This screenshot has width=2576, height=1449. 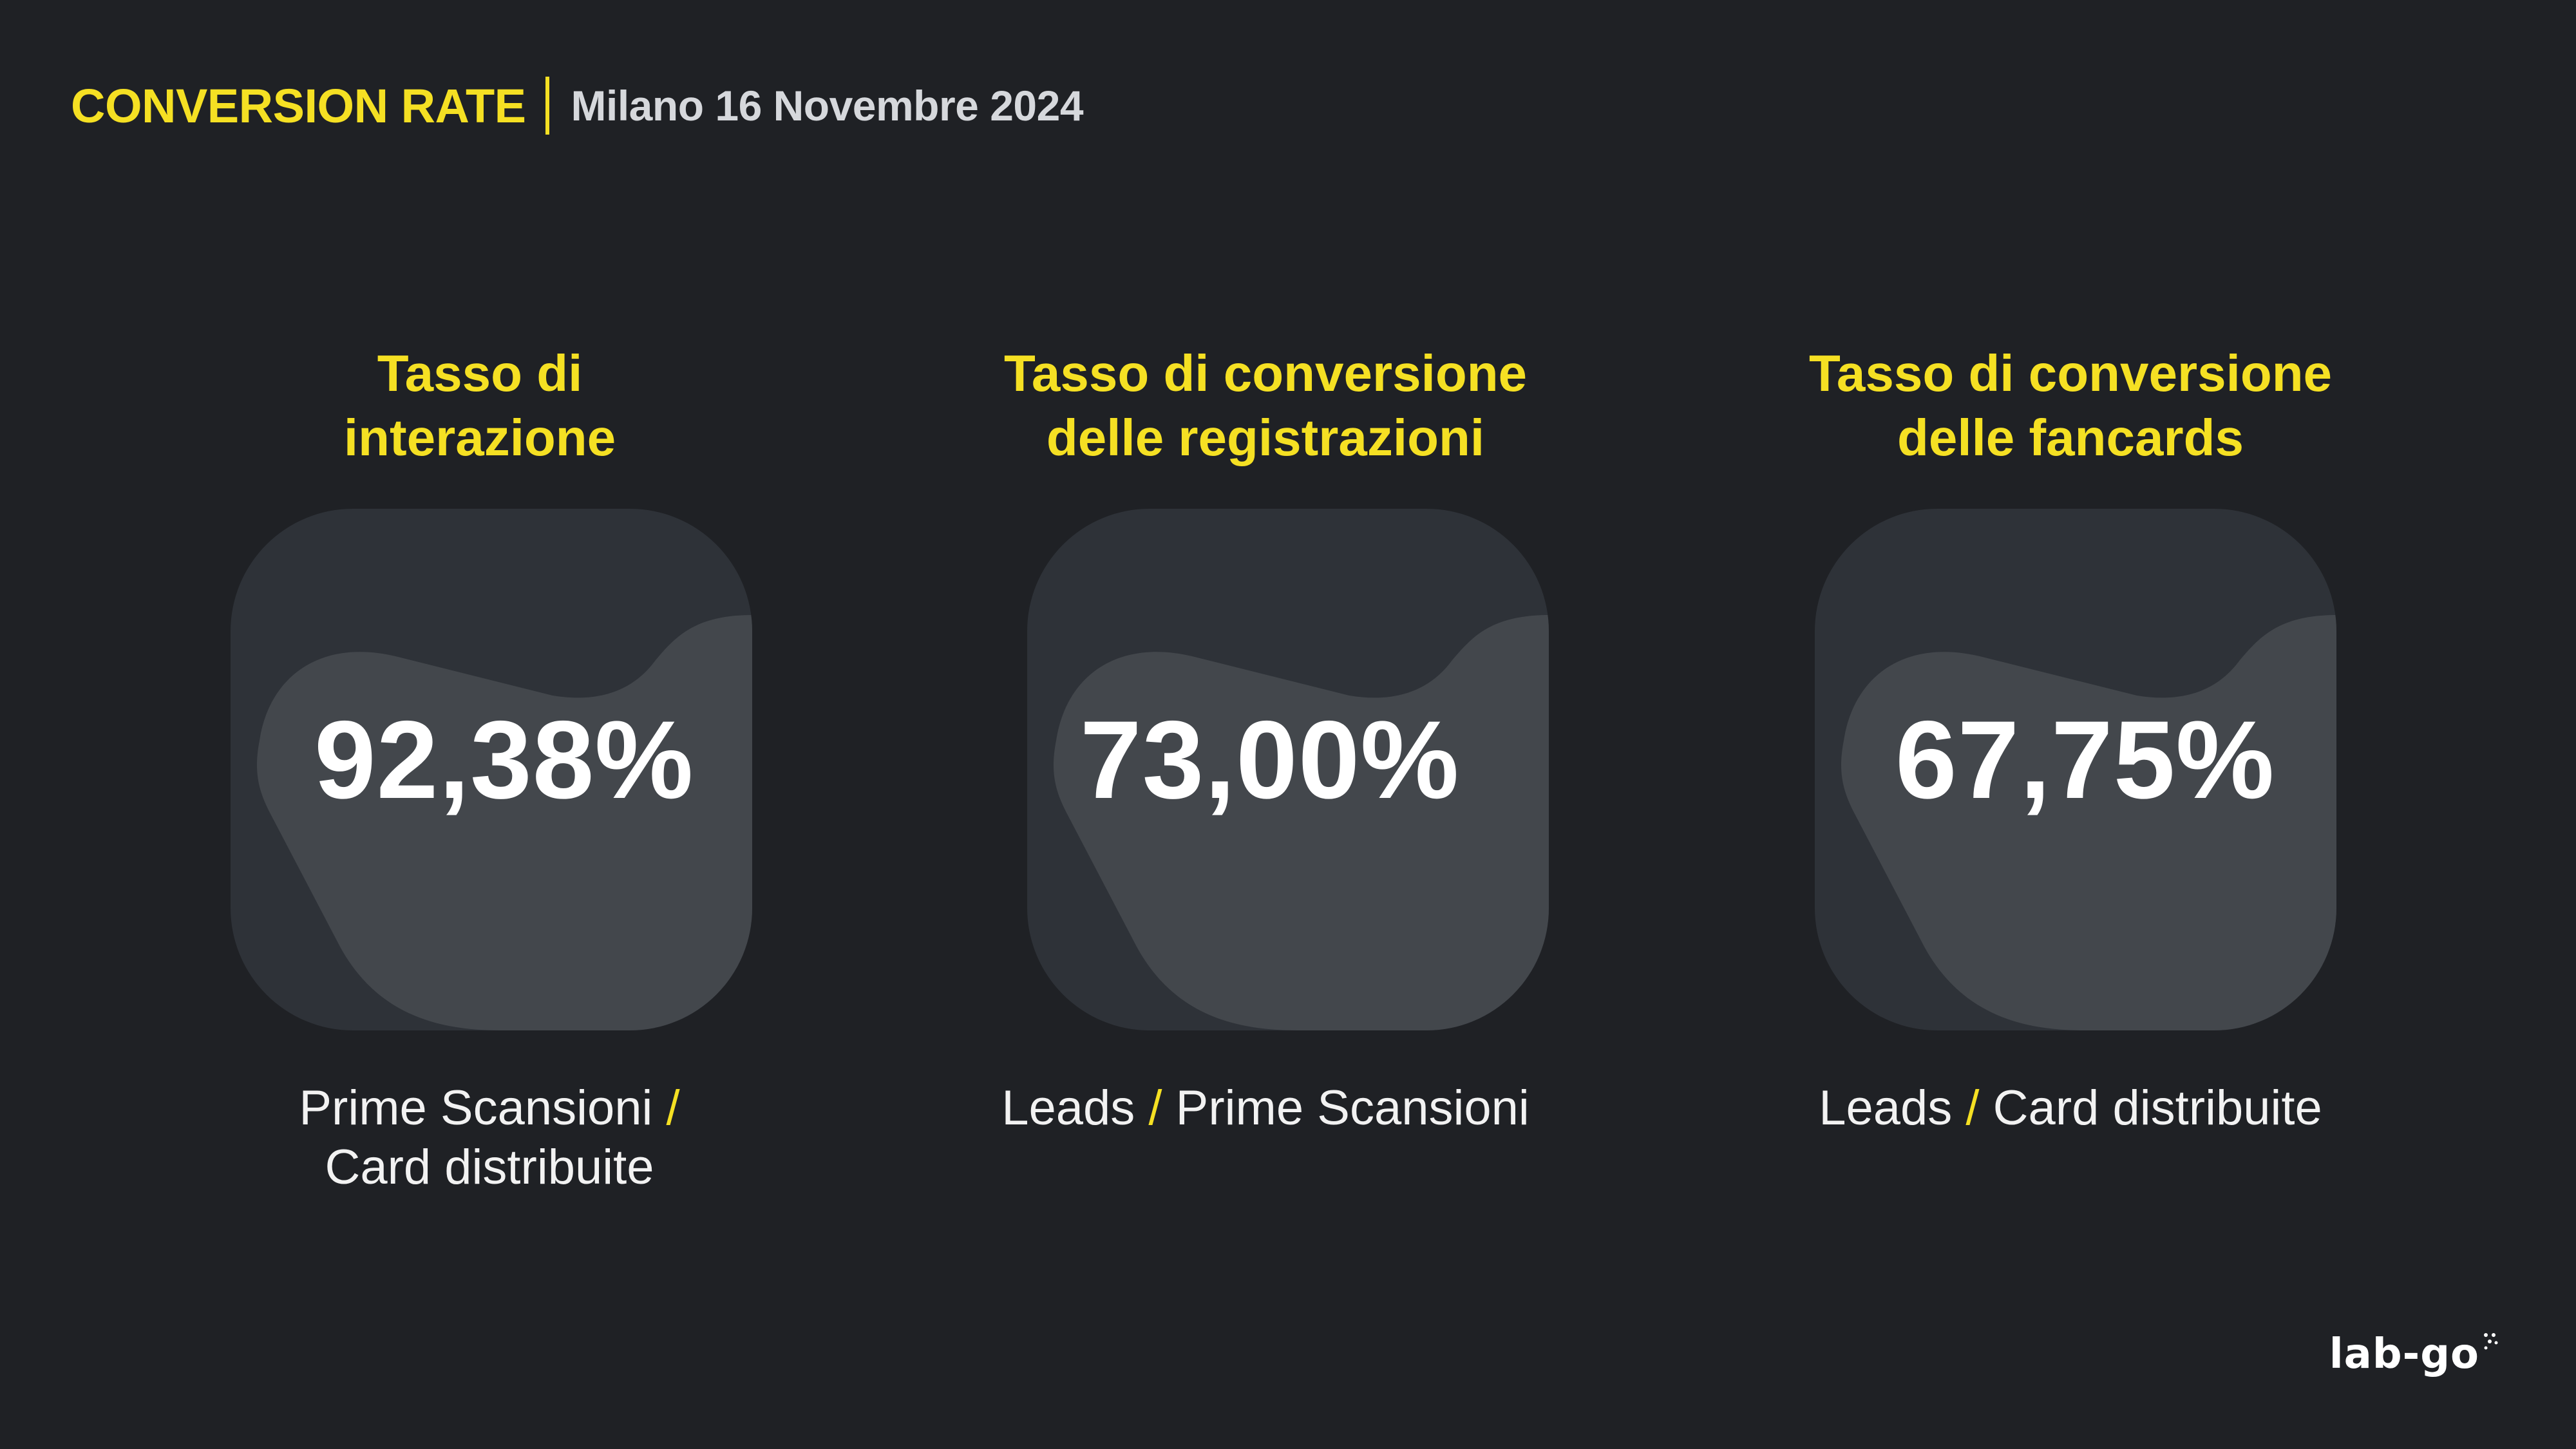 What do you see at coordinates (1352, 1108) in the screenshot?
I see `formula-denominator: Prime Scansioni` at bounding box center [1352, 1108].